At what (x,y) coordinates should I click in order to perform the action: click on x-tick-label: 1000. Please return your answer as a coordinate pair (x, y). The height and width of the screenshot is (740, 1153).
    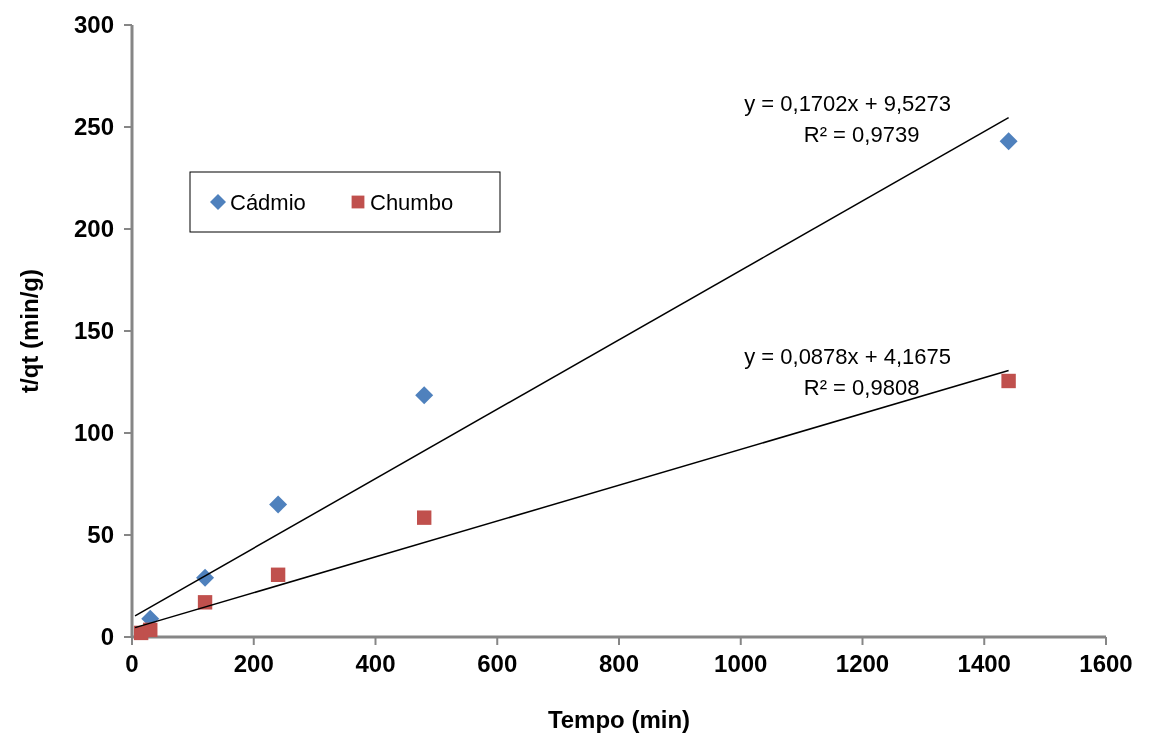
    Looking at the image, I should click on (741, 663).